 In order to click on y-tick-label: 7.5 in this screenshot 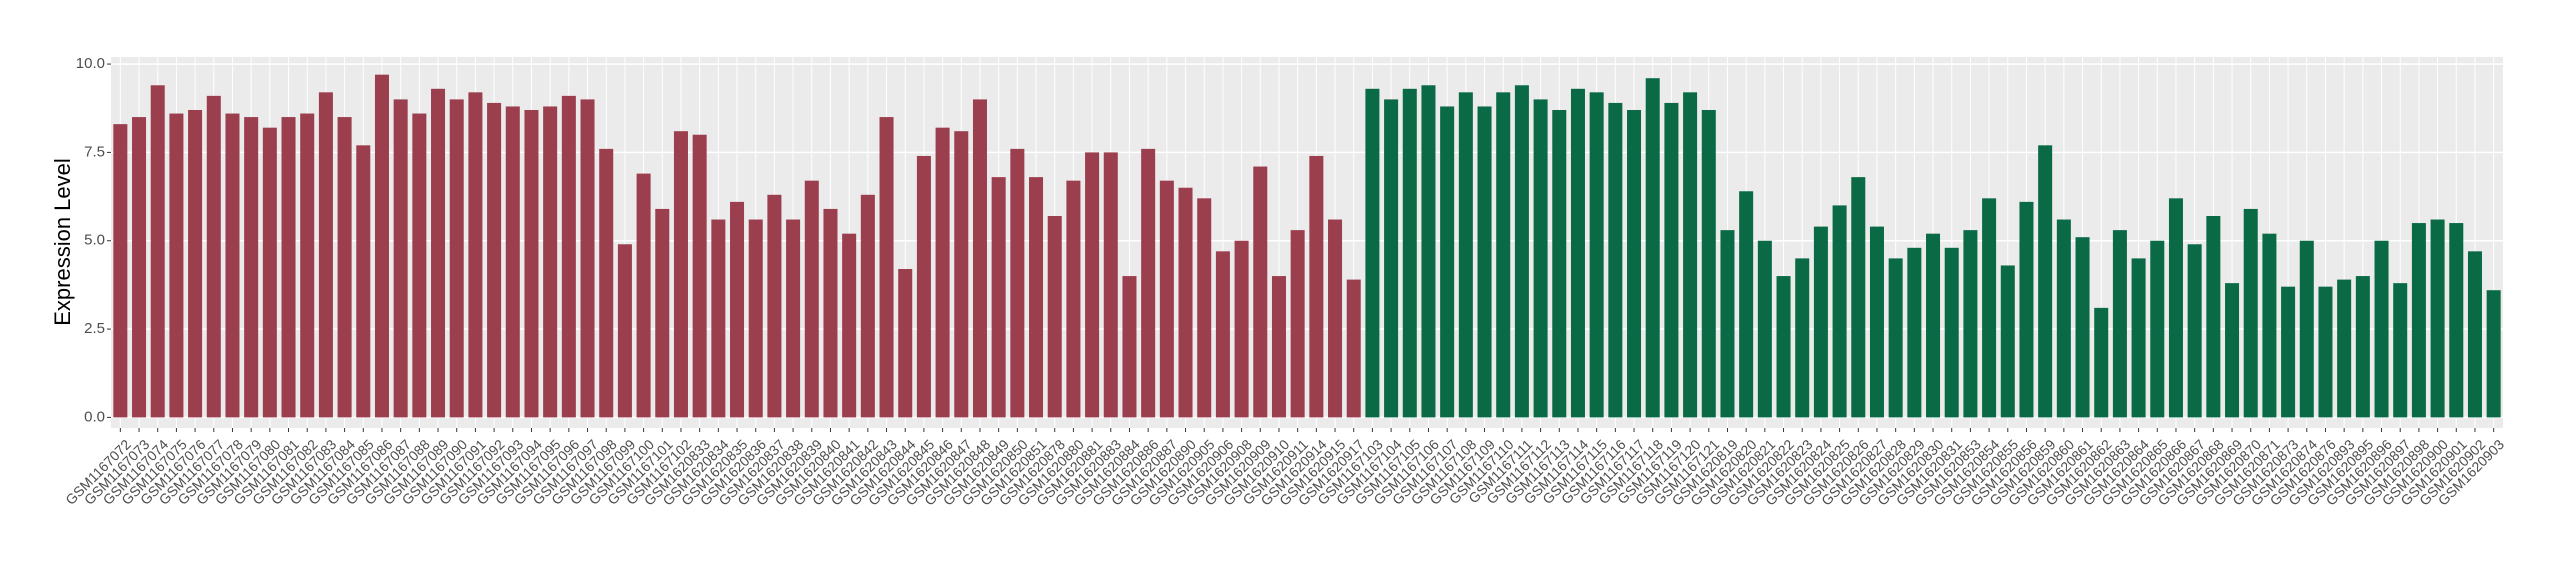, I will do `click(94, 151)`.